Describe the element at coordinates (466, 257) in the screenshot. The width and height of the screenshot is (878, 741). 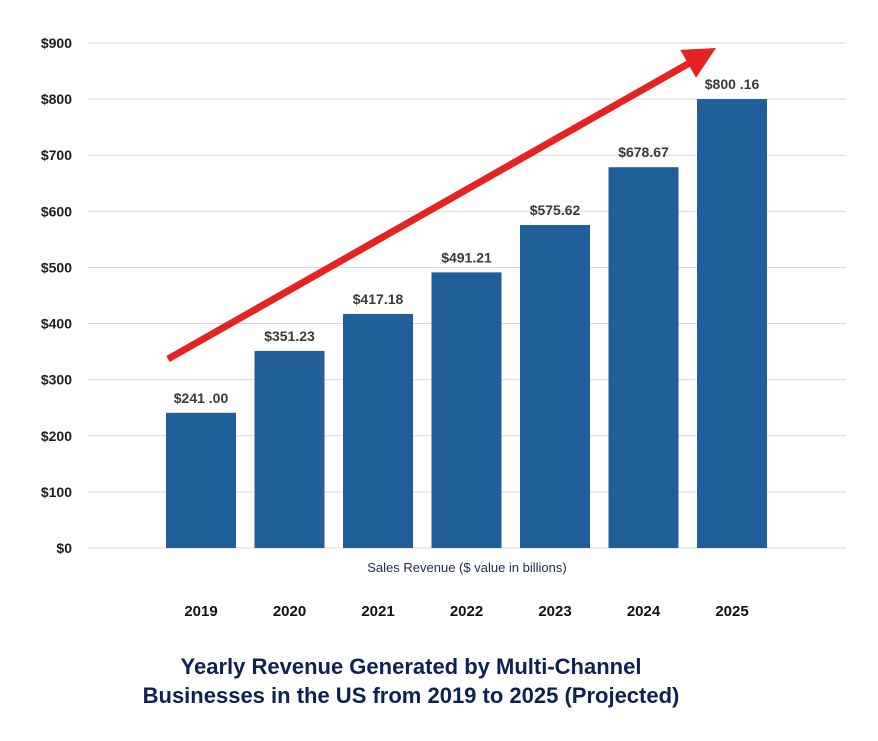
I see `data-label: $491.21` at that location.